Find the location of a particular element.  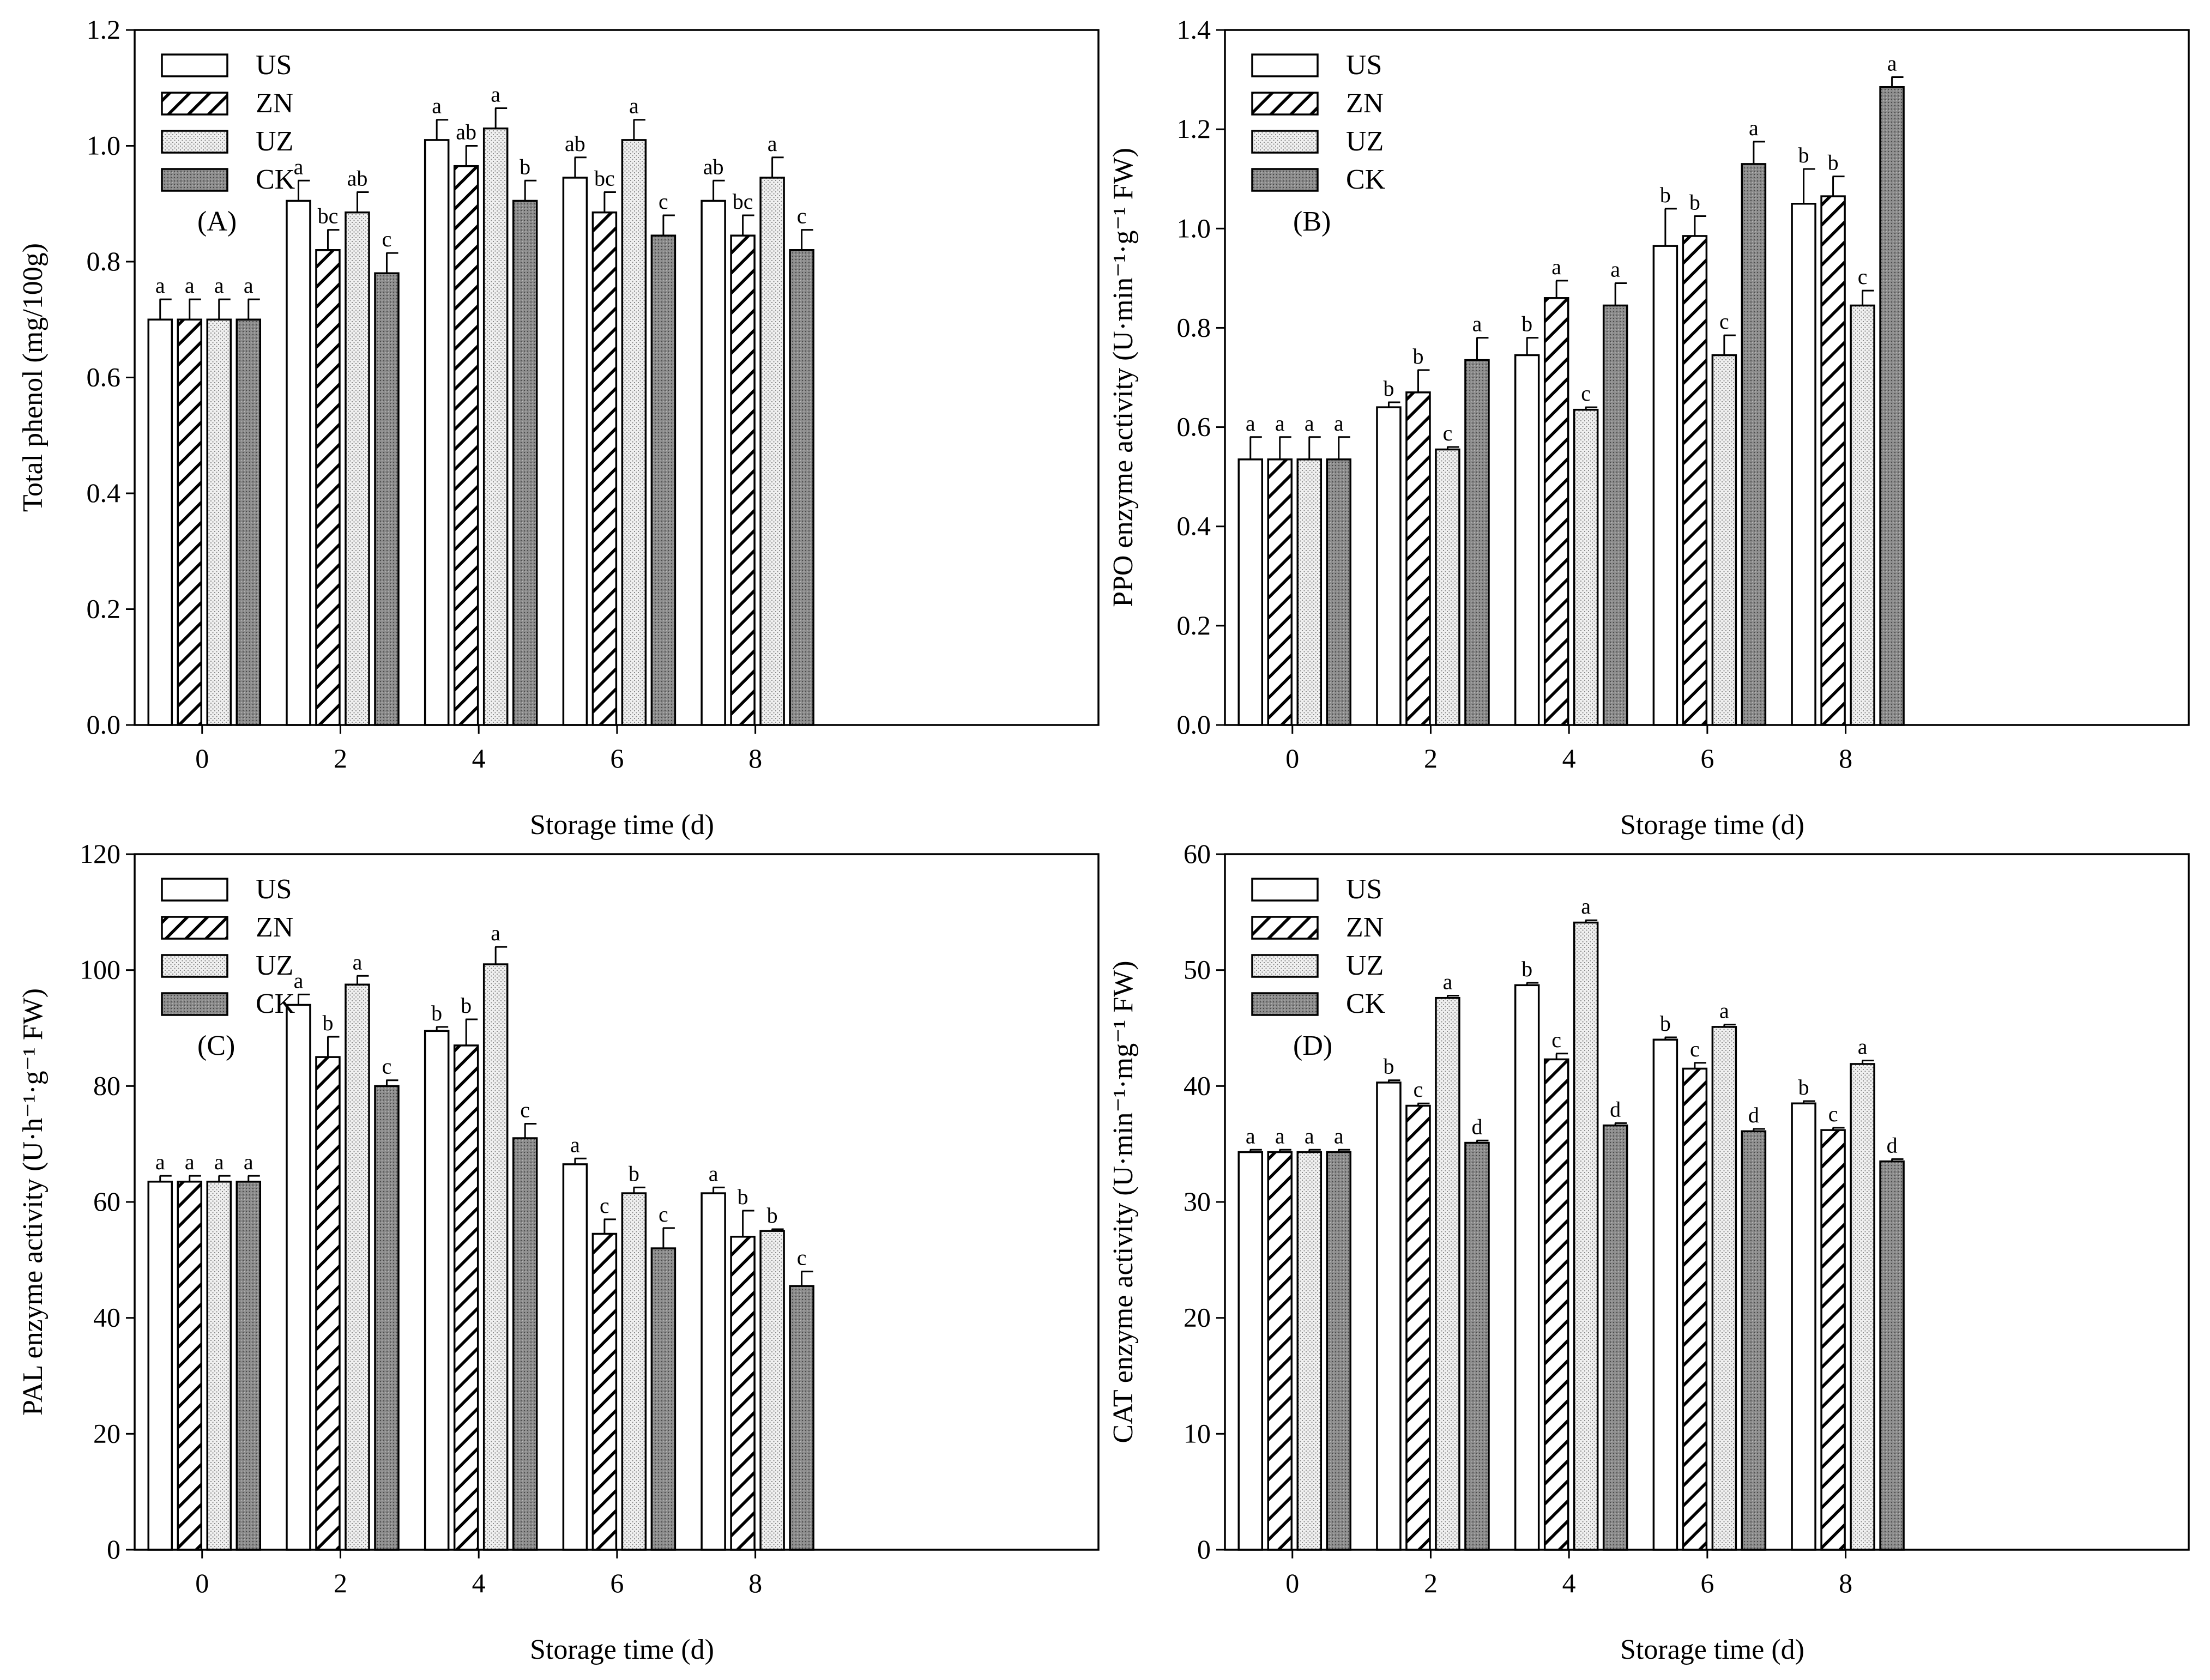

y-tick-label: 0 is located at coordinates (114, 1549).